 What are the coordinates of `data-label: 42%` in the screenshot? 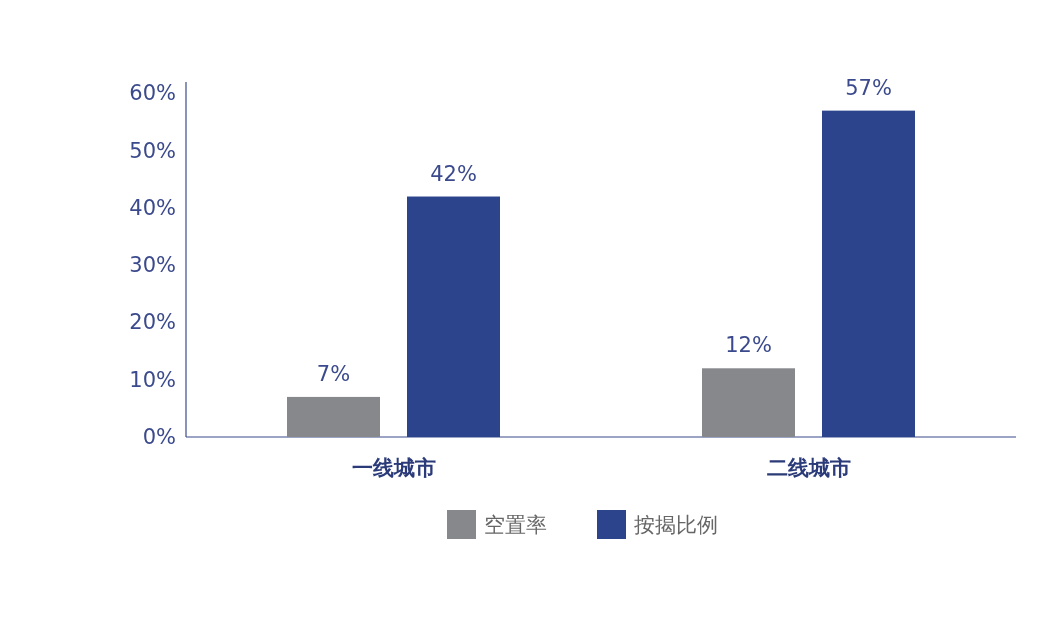 It's located at (453, 173).